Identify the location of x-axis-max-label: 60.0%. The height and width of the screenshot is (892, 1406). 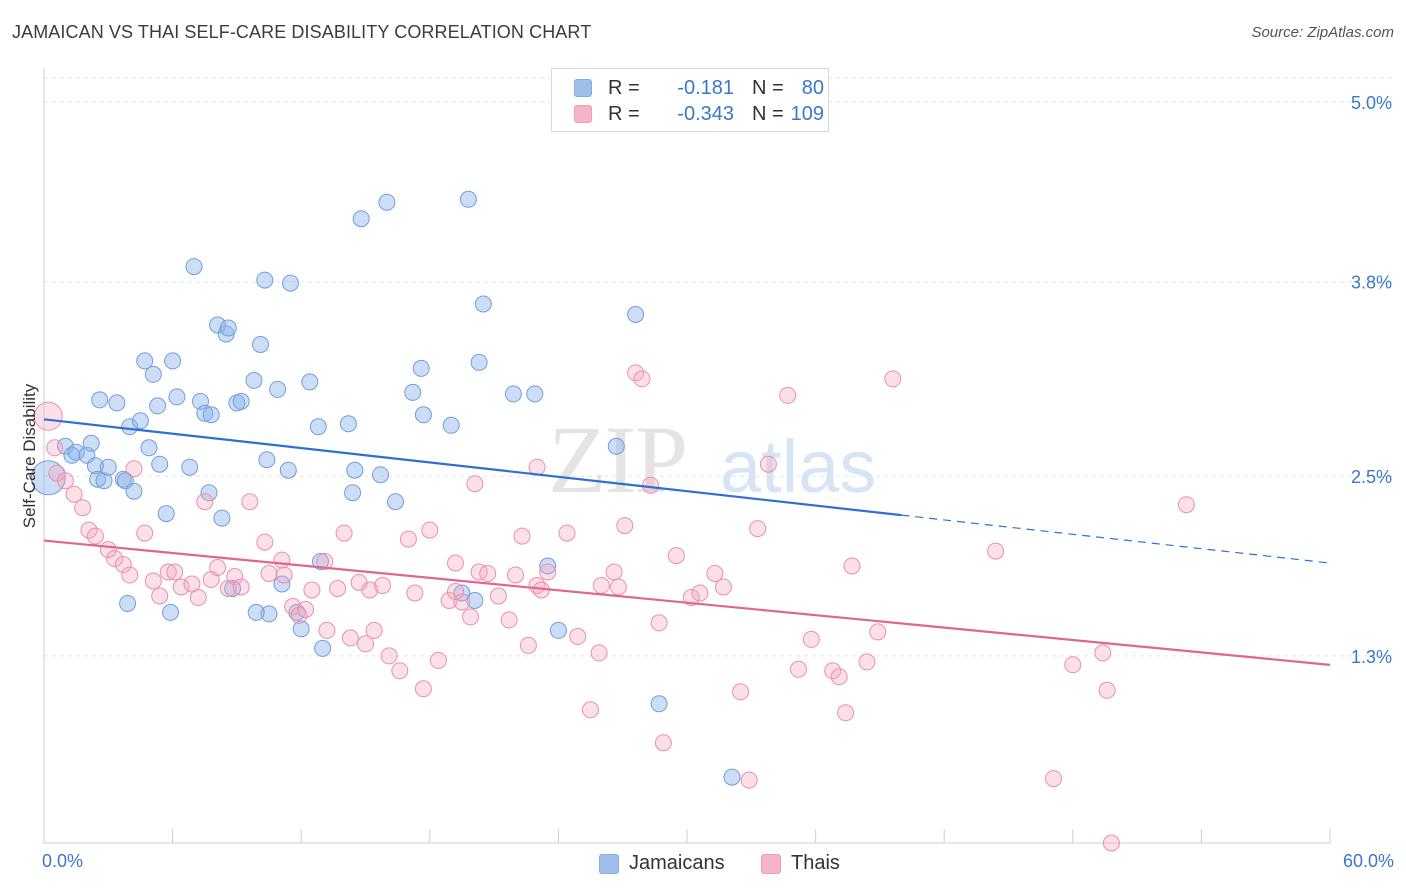
(1368, 861).